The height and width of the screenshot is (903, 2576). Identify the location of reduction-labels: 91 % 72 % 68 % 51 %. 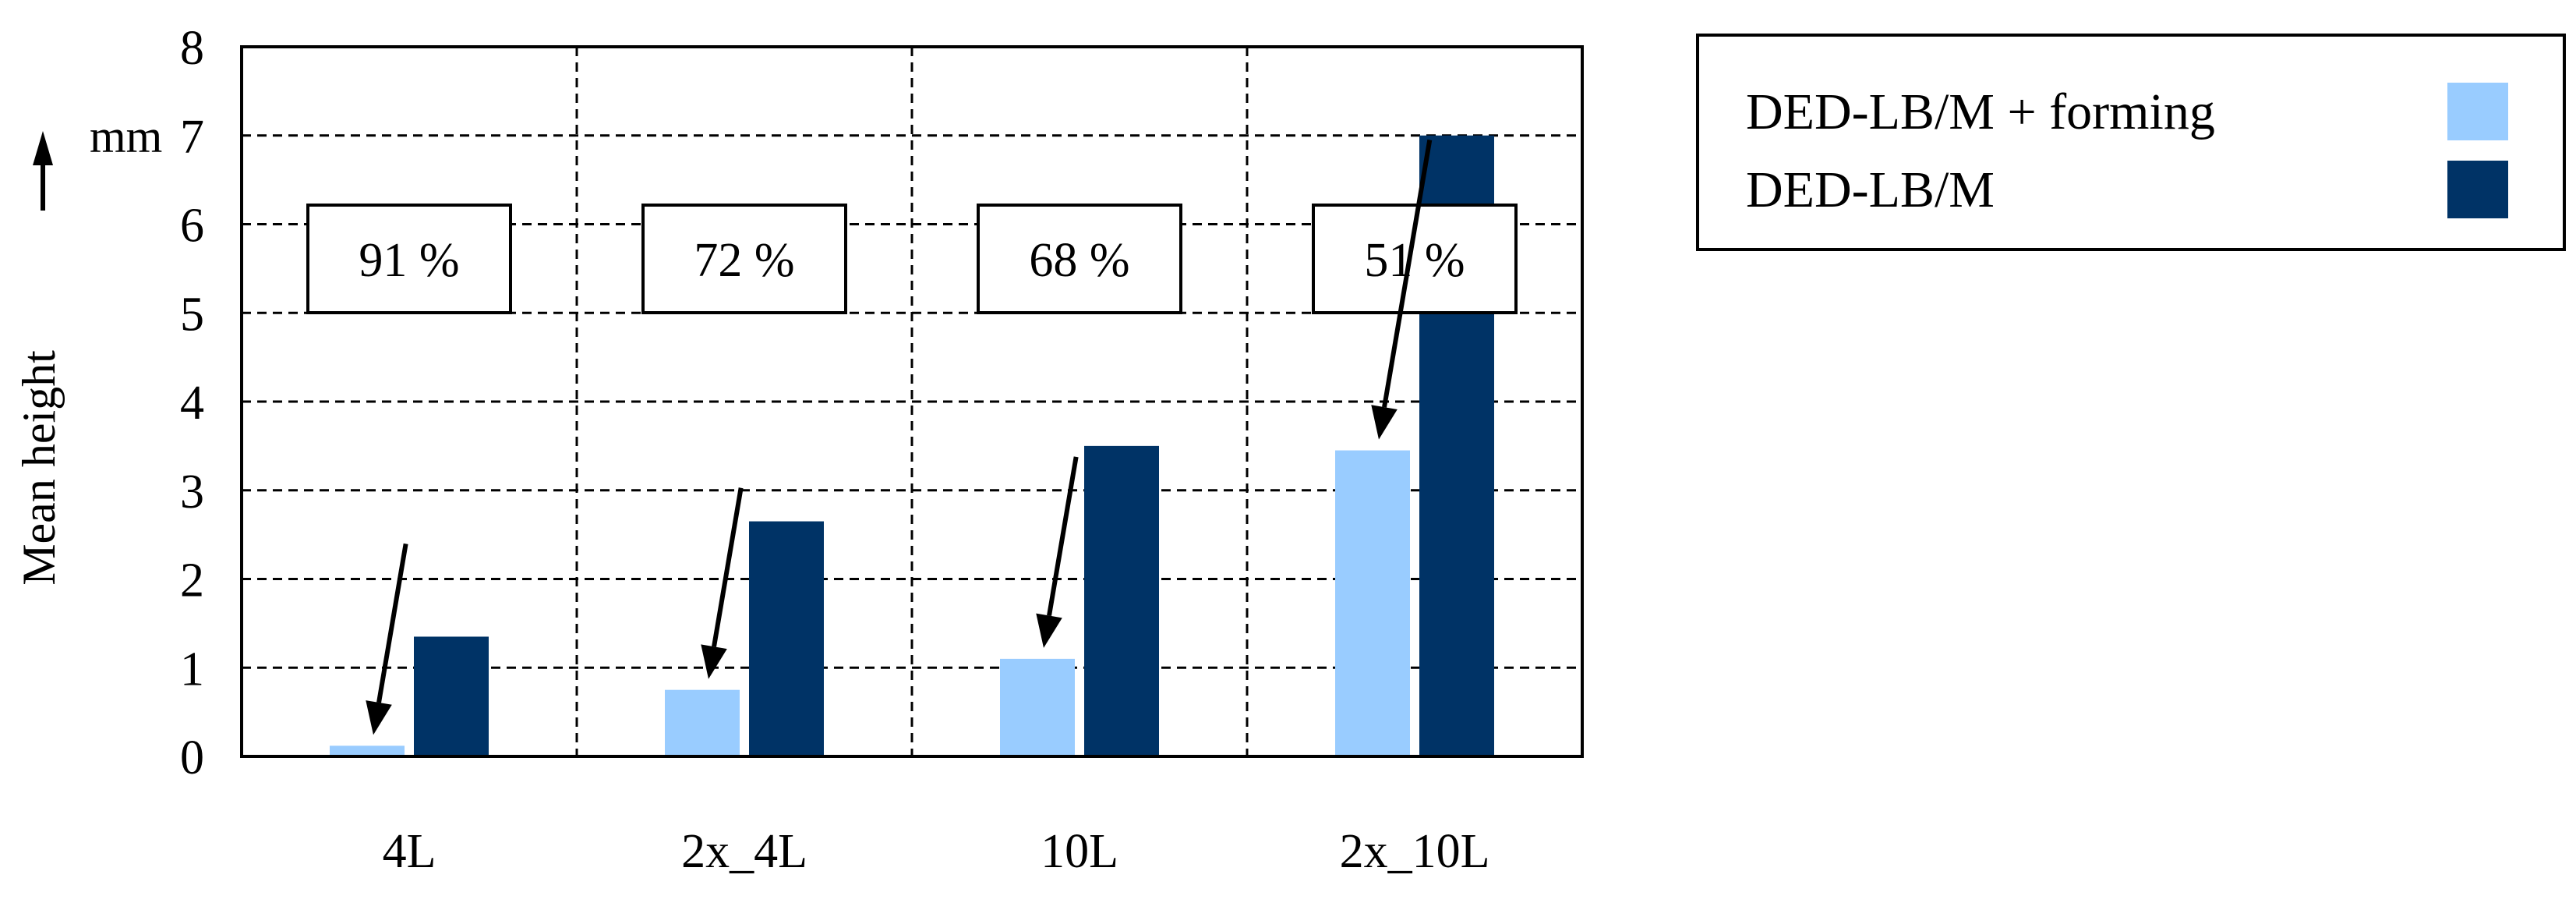
(912, 259).